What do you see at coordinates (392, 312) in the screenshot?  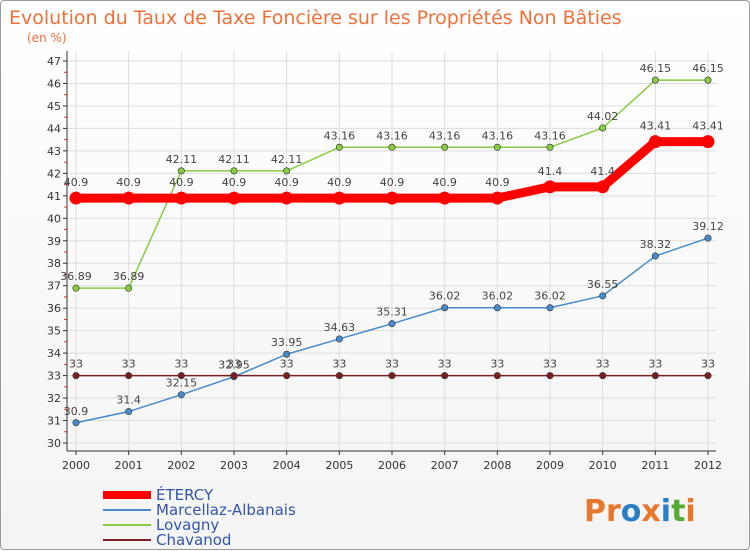 I see `data-label: 35.31` at bounding box center [392, 312].